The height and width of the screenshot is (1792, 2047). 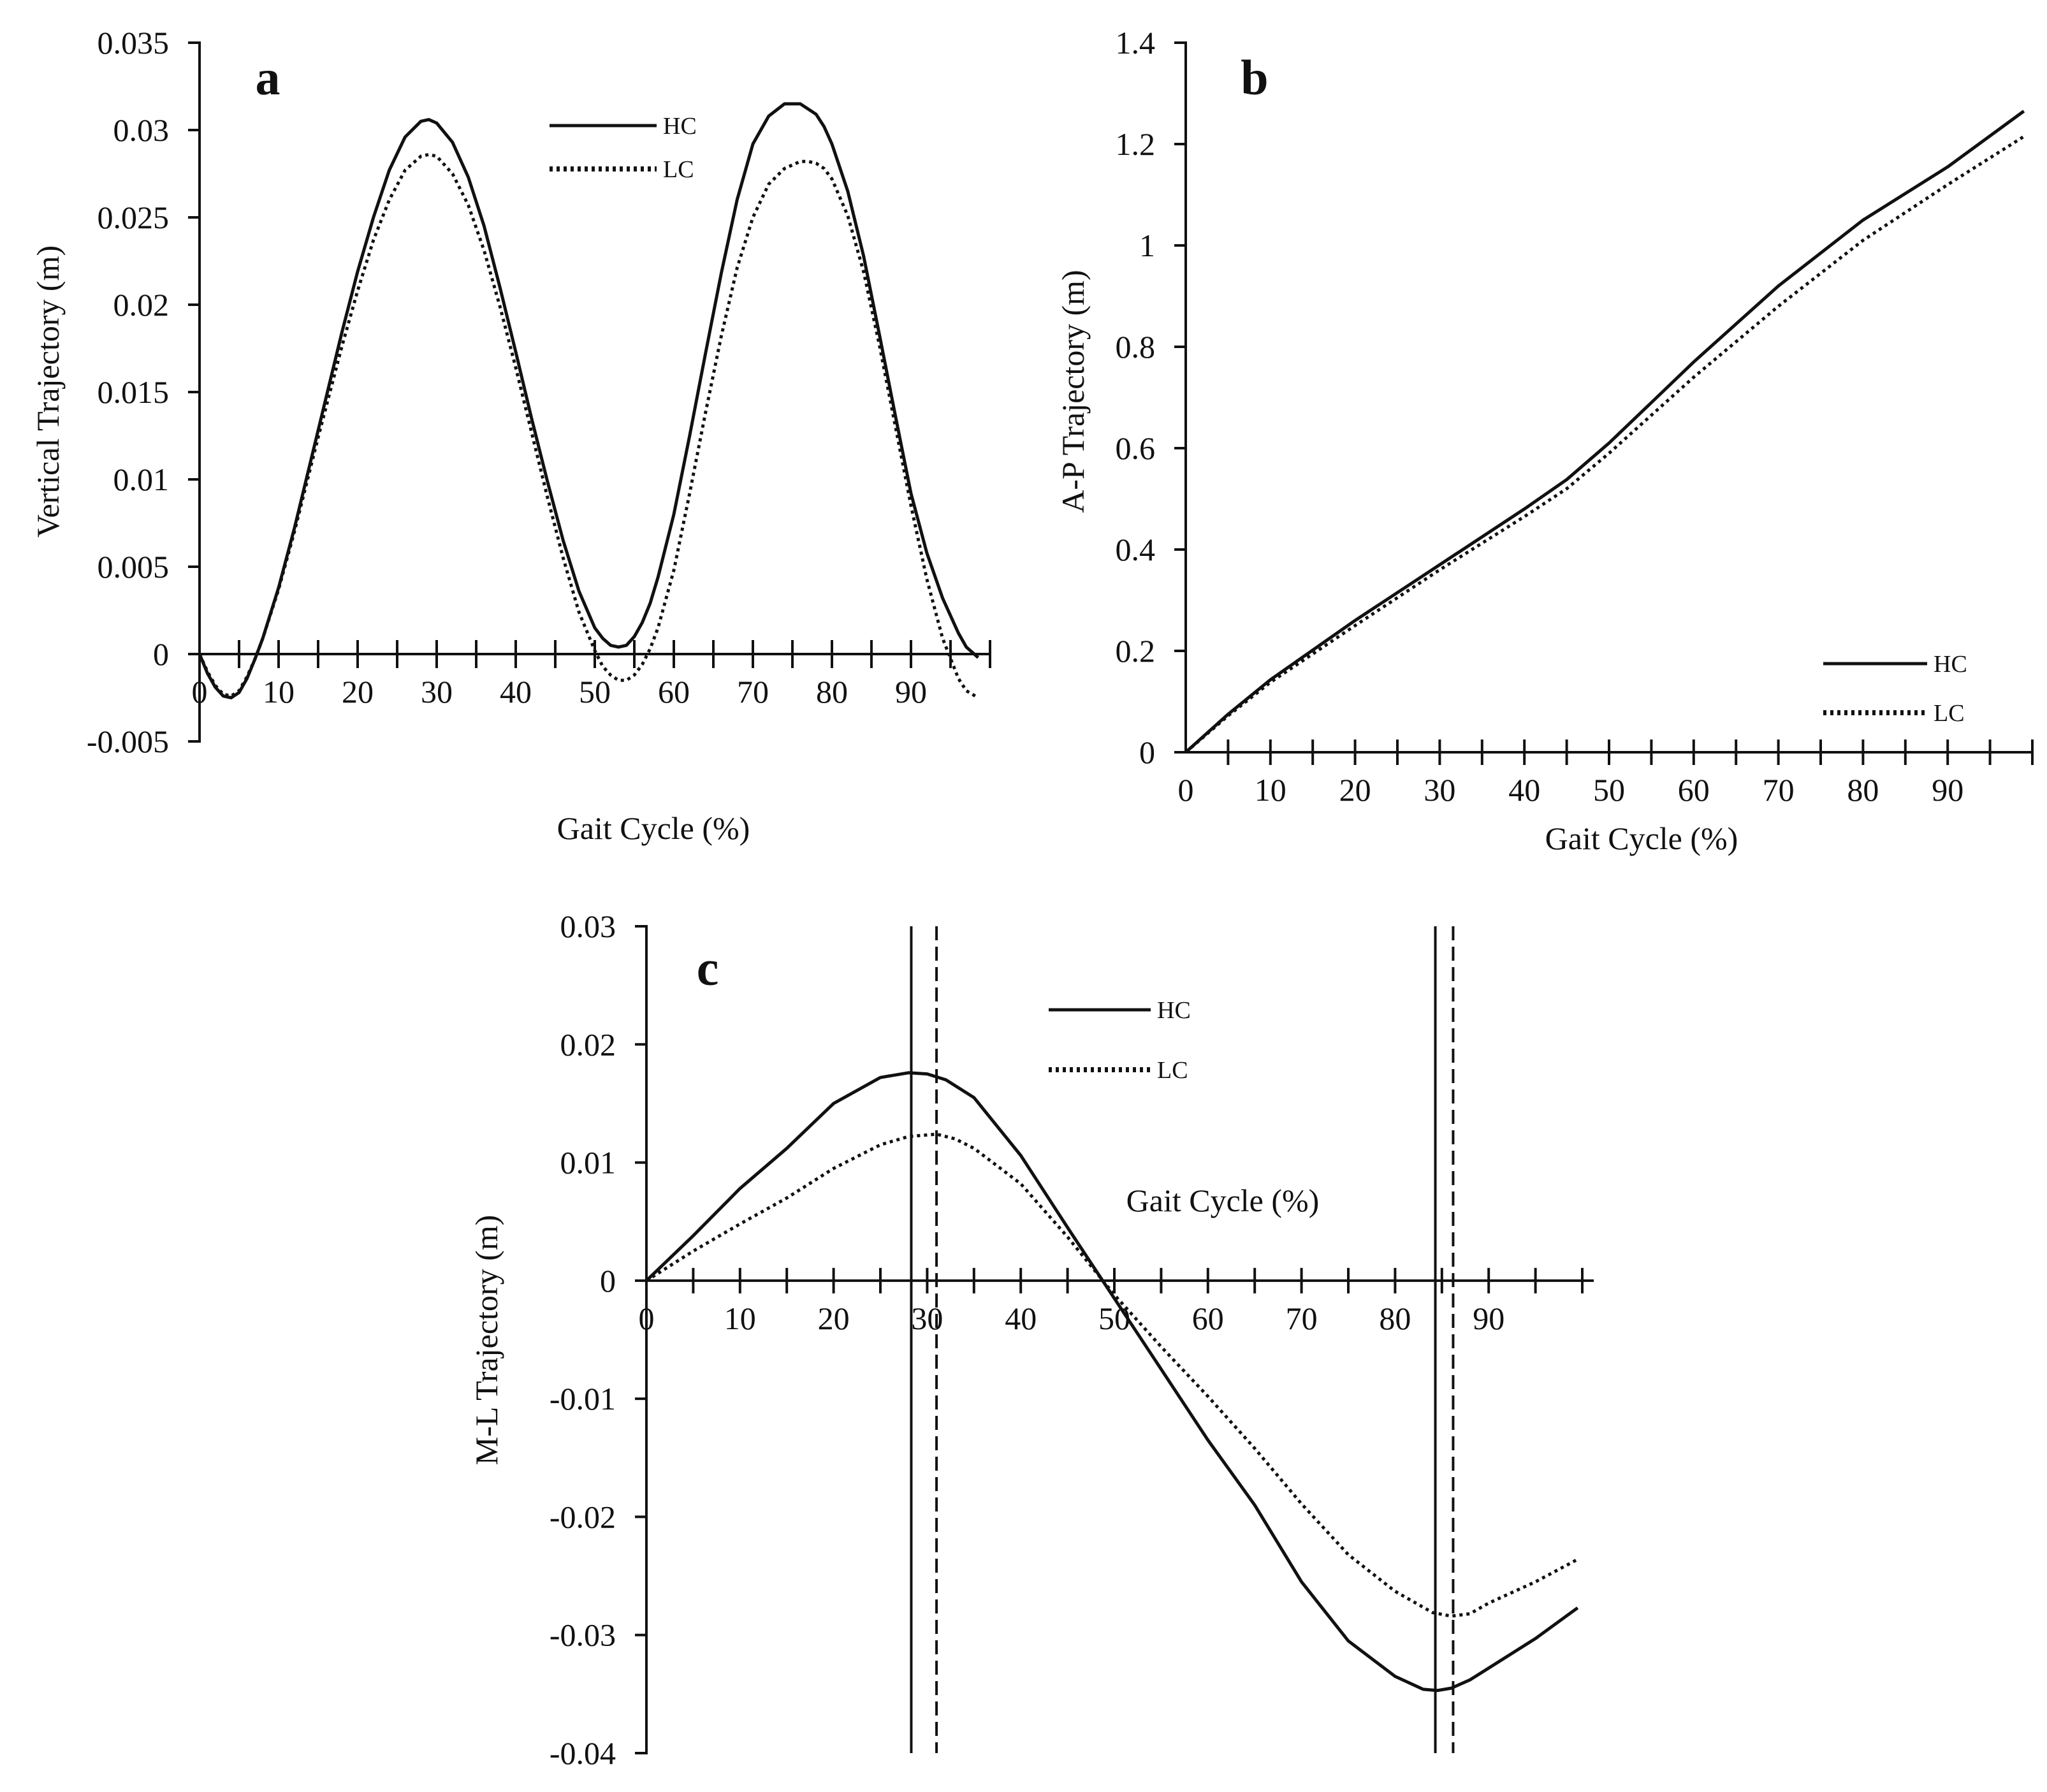 What do you see at coordinates (134, 217) in the screenshot?
I see `y-tick-label: 0.025` at bounding box center [134, 217].